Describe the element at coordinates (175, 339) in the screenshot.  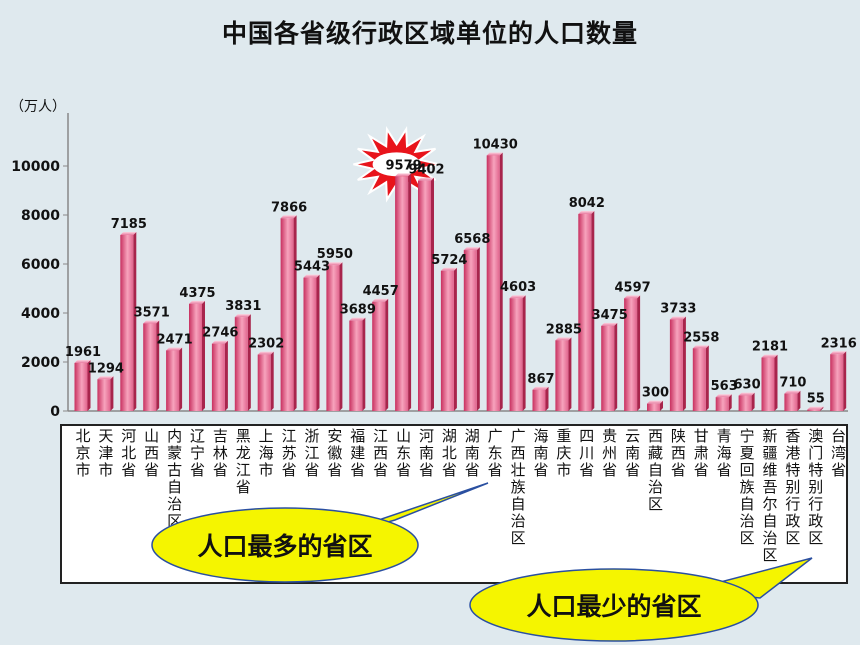
I see `bar-value-label: 2471` at that location.